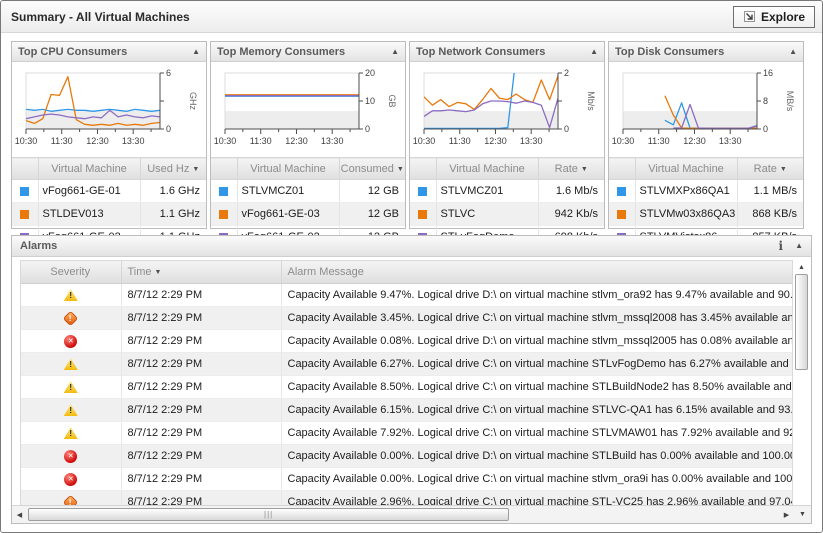  What do you see at coordinates (773, 16) in the screenshot?
I see `explore-button: Explore` at bounding box center [773, 16].